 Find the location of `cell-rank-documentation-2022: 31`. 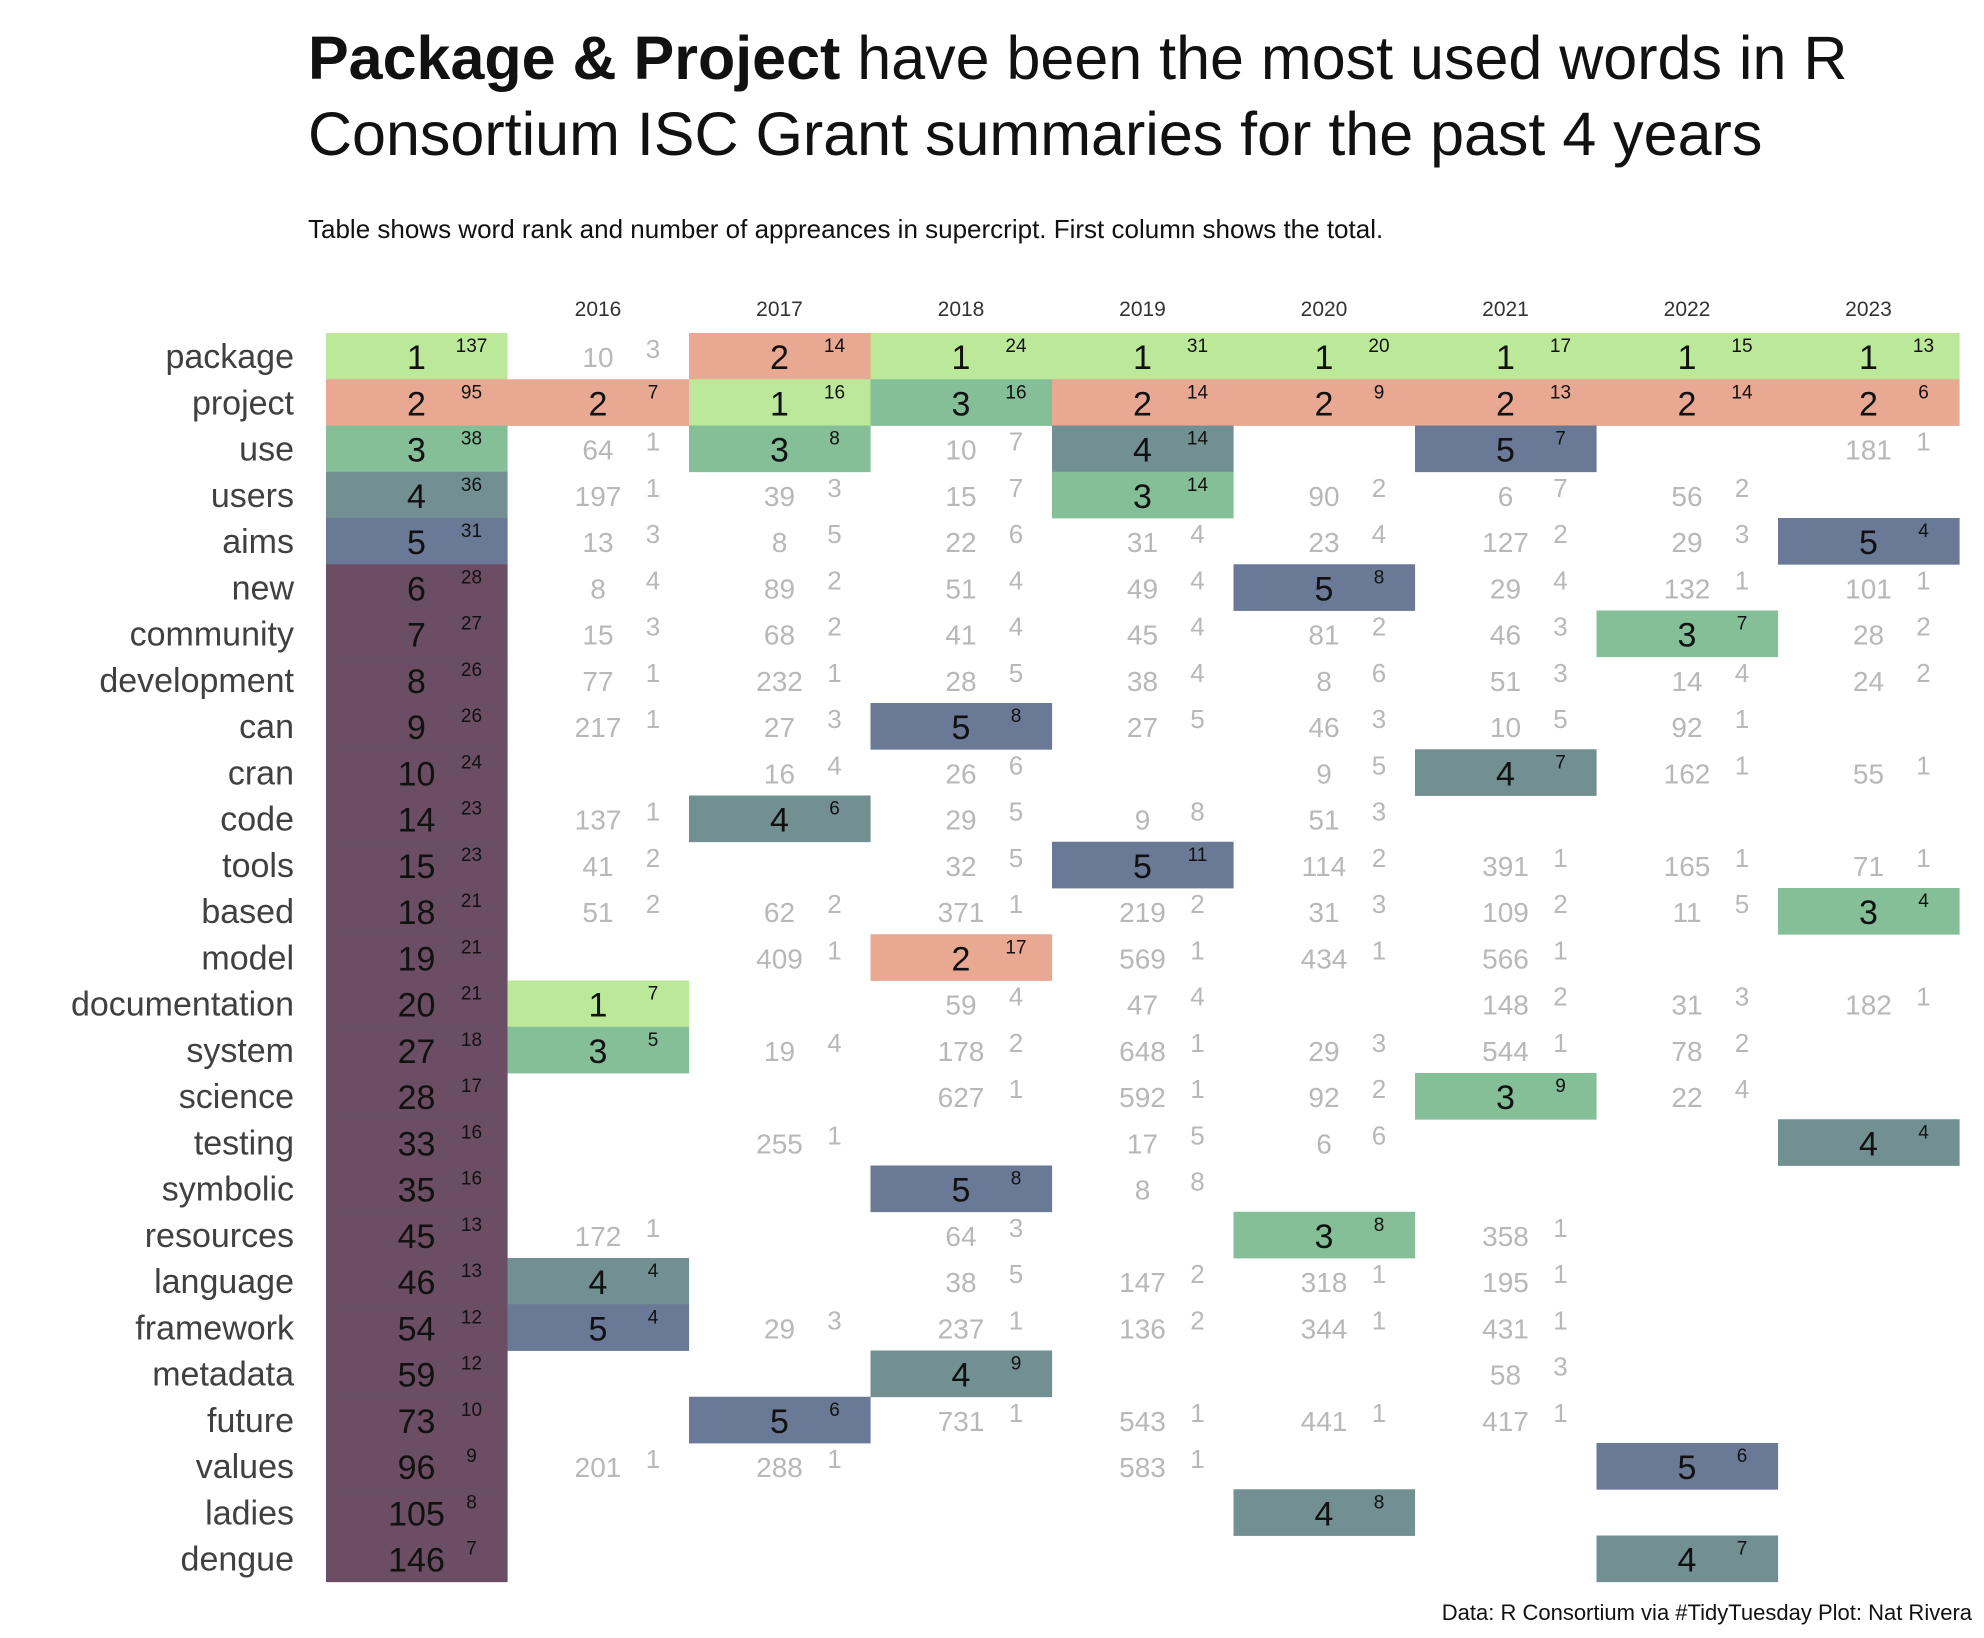

cell-rank-documentation-2022: 31 is located at coordinates (1686, 1005).